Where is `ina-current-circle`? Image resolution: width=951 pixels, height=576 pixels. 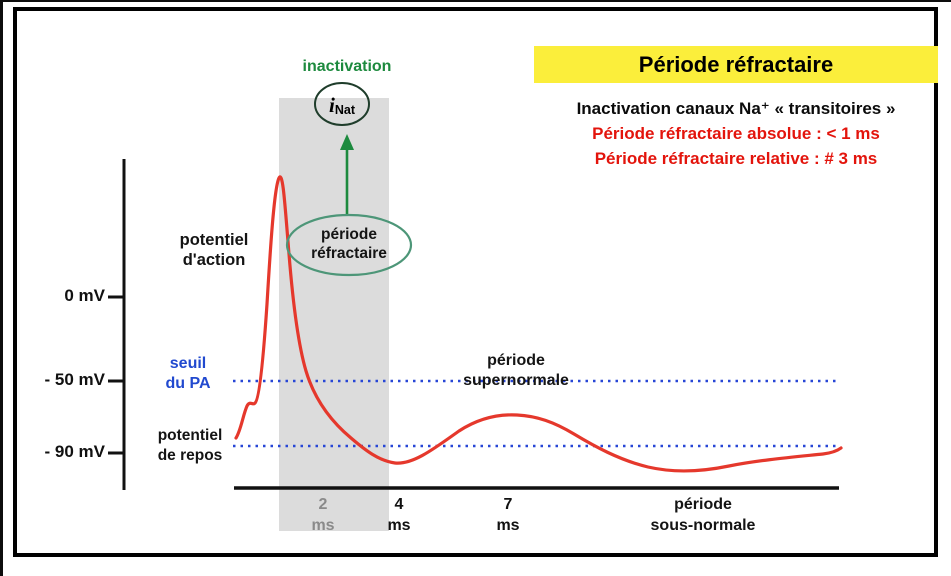
ina-current-circle is located at coordinates (342, 104).